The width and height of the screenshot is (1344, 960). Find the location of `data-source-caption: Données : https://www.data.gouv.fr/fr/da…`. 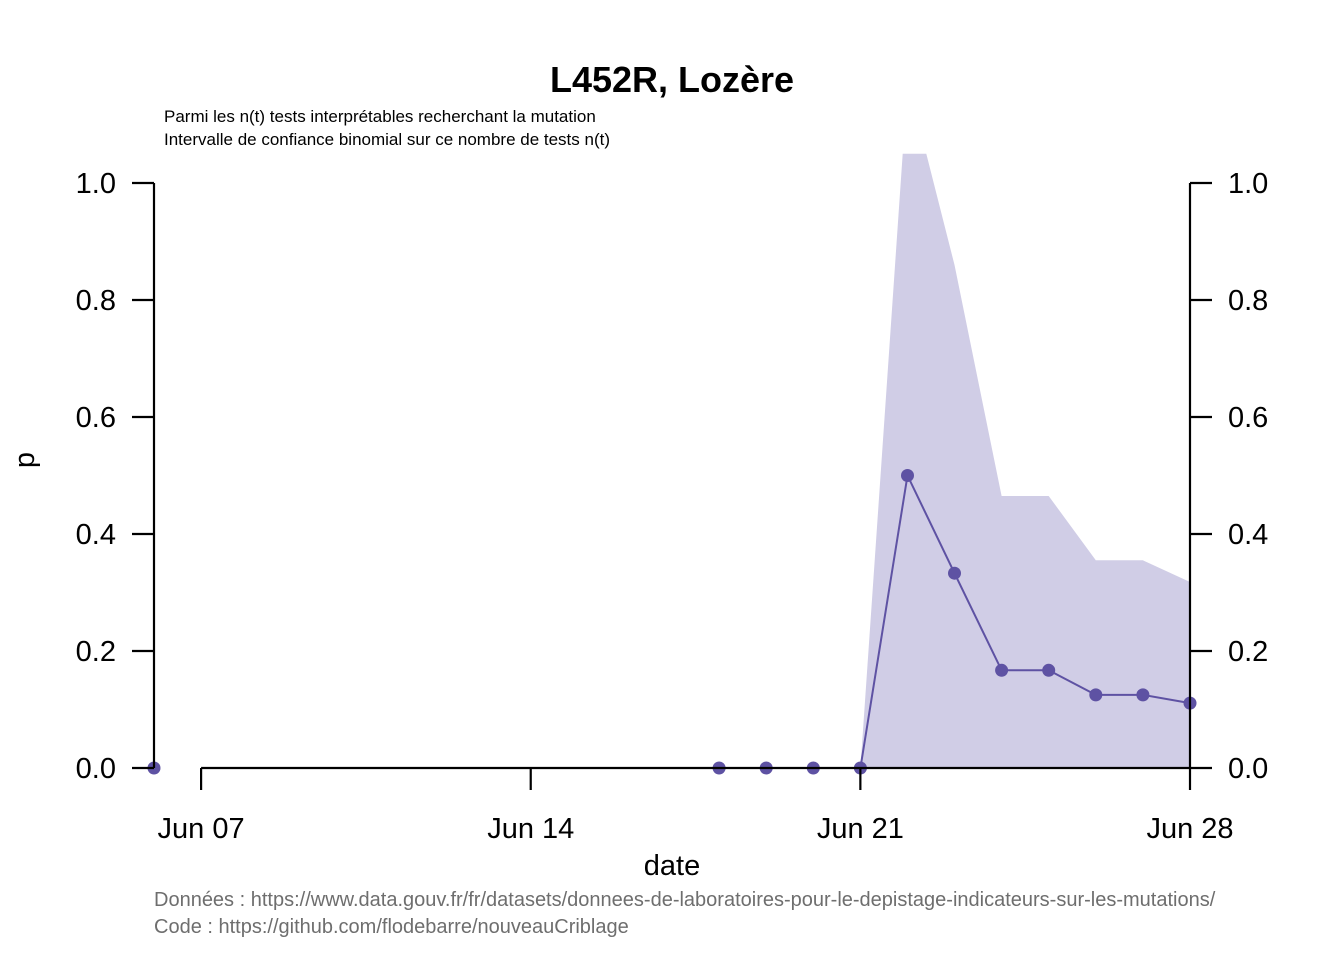

data-source-caption: Données : https://www.data.gouv.fr/fr/da… is located at coordinates (685, 900).